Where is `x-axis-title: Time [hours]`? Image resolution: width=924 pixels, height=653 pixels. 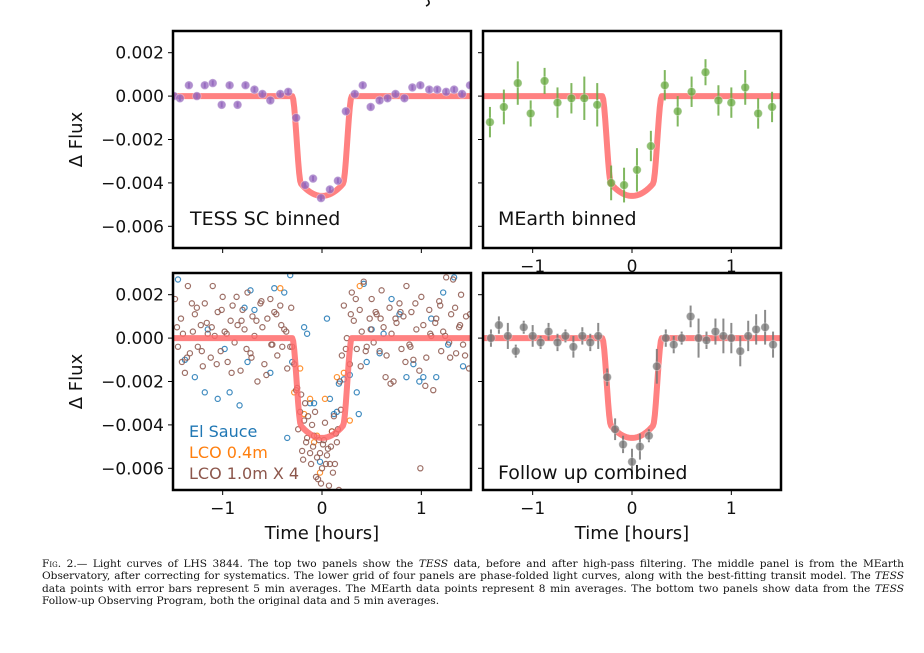 x-axis-title: Time [hours] is located at coordinates (321, 533).